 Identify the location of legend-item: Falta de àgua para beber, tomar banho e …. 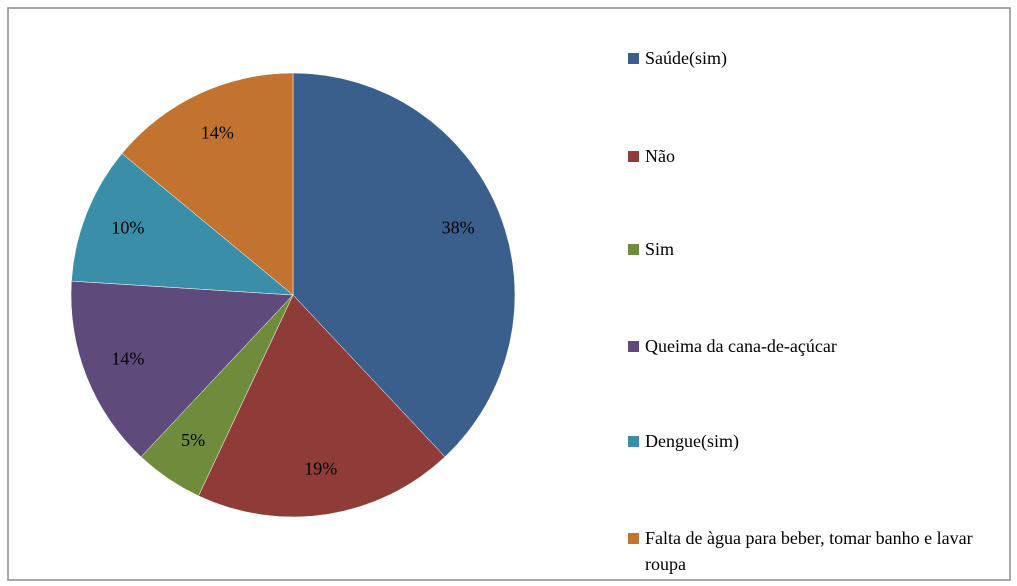
(822, 551).